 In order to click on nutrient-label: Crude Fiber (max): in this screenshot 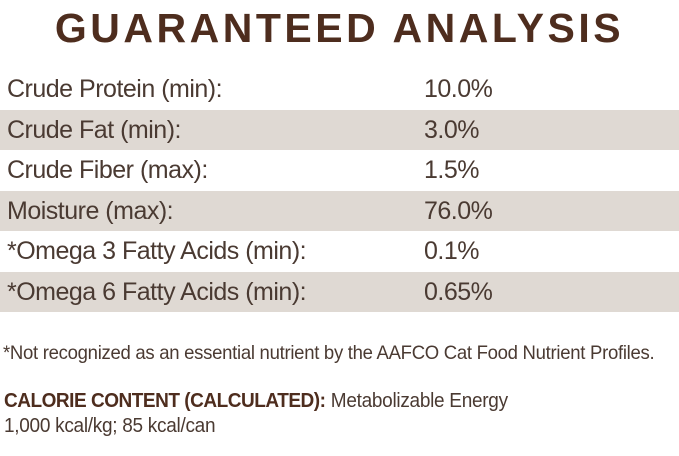, I will do `click(107, 170)`.